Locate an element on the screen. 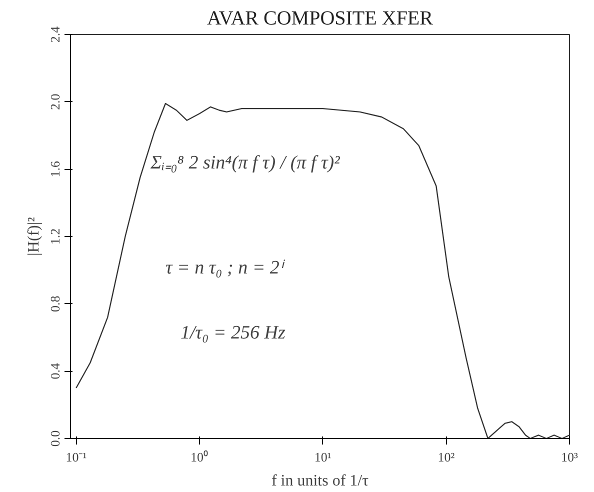 The image size is (594, 492). x-tick-label: 10⁰ is located at coordinates (199, 457).